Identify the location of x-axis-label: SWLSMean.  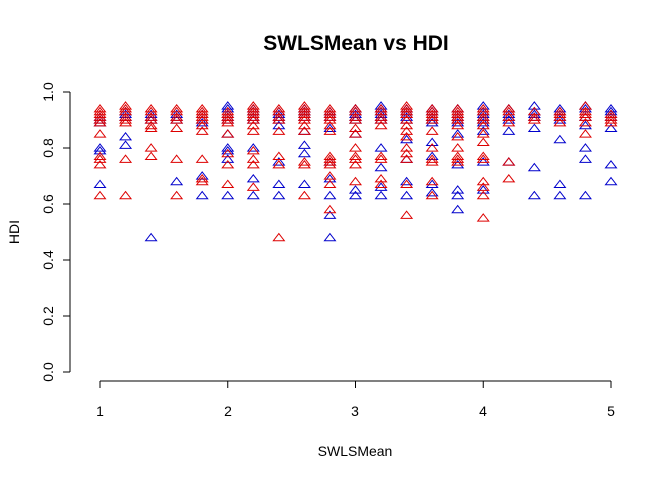
(355, 451).